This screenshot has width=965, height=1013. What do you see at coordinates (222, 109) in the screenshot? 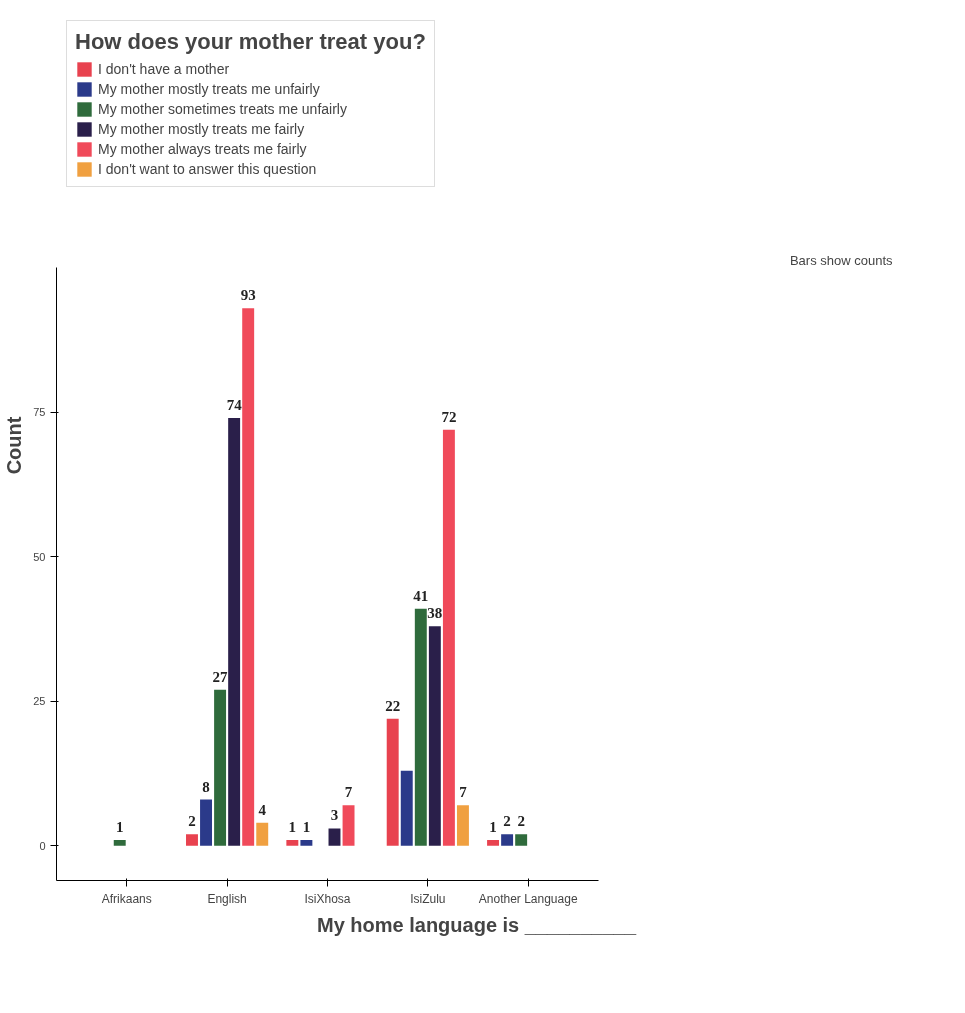
I see `legend-label: My mother sometimes treats me unfairly` at bounding box center [222, 109].